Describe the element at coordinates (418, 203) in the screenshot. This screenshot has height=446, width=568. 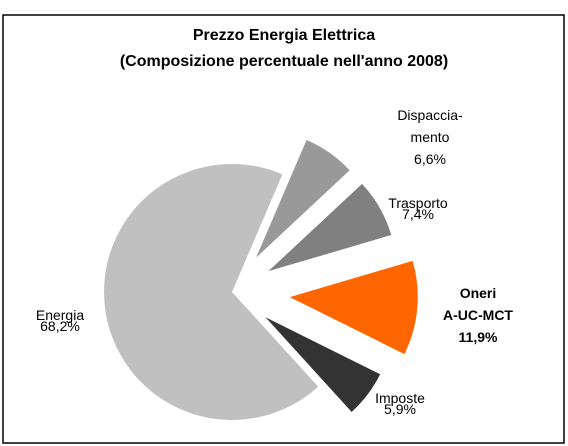
I see `slice-label: Trasporto` at that location.